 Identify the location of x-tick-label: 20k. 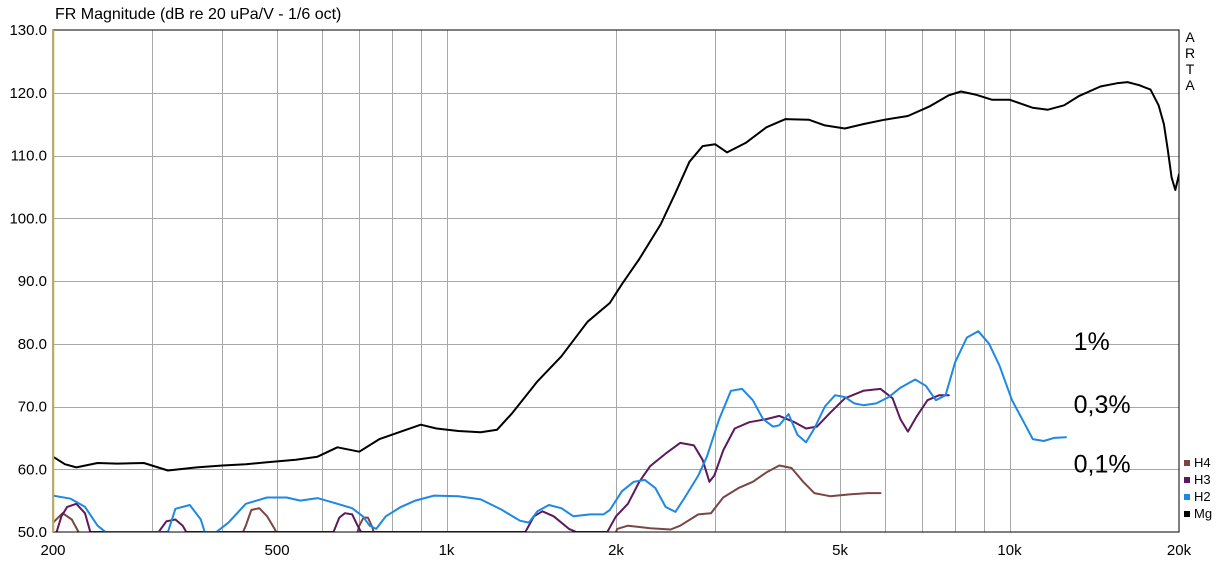
(1179, 550).